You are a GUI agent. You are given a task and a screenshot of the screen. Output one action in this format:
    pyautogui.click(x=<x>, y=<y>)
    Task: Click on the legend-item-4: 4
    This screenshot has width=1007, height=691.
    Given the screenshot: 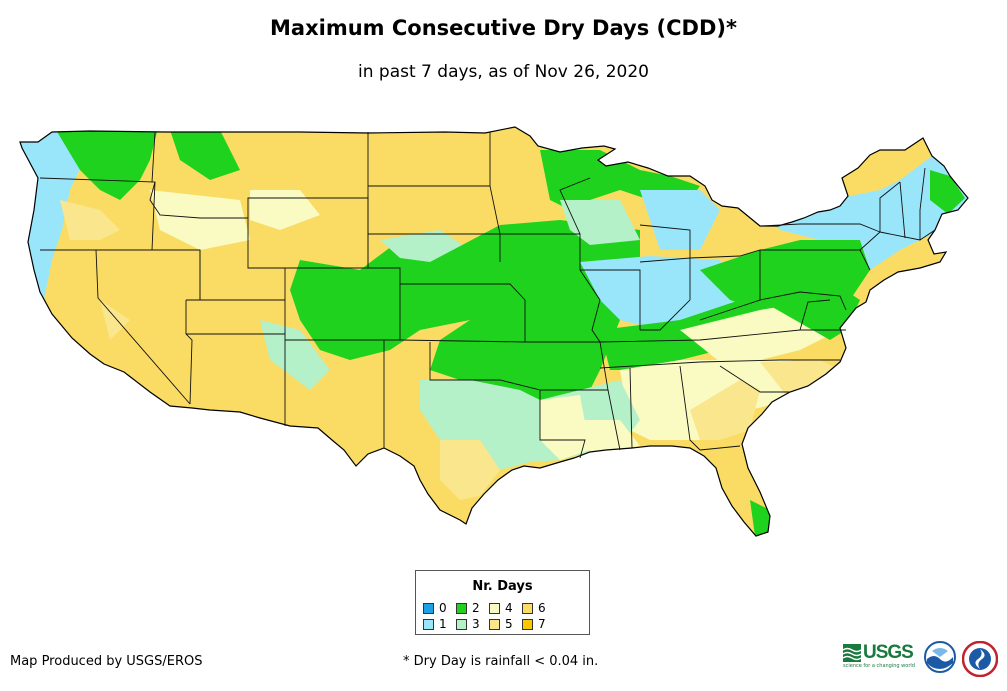 What is the action you would take?
    pyautogui.click(x=501, y=608)
    